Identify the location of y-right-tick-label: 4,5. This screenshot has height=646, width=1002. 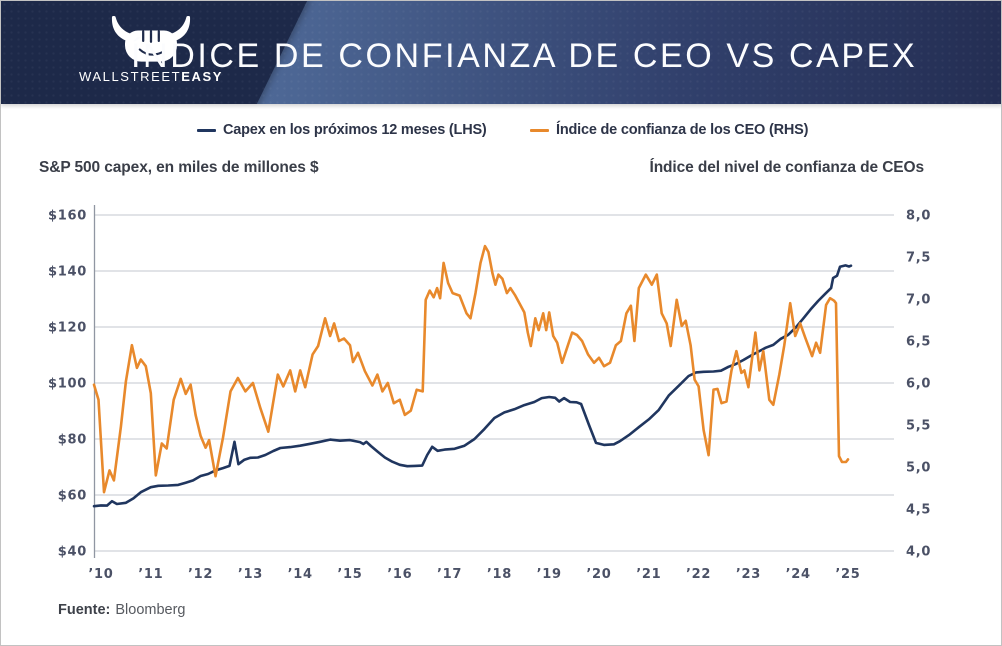
(918, 510).